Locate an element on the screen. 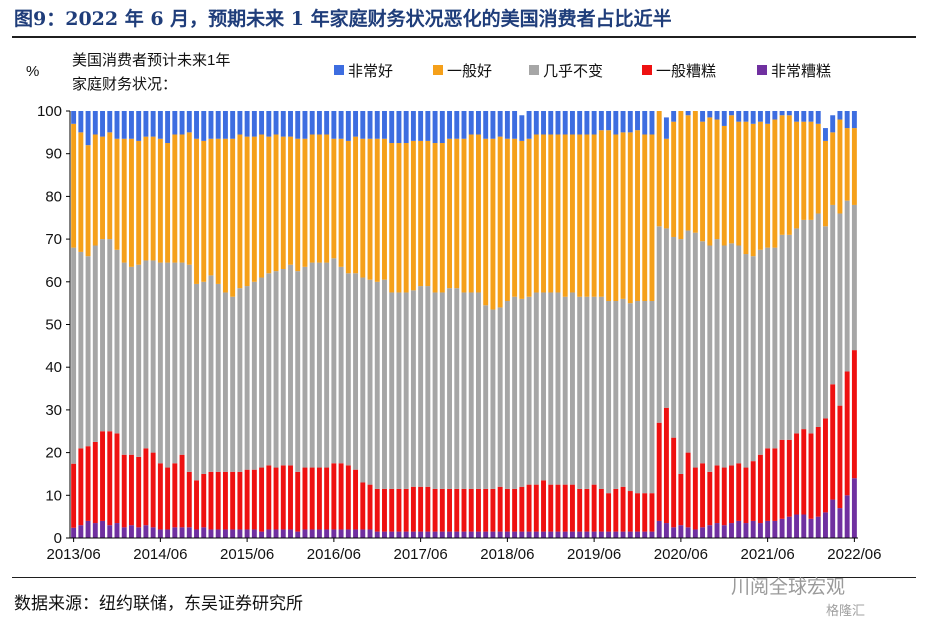  legend: 非常好 一般好 几乎不变 一般糟糕 非常糟糕 is located at coordinates (582, 71).